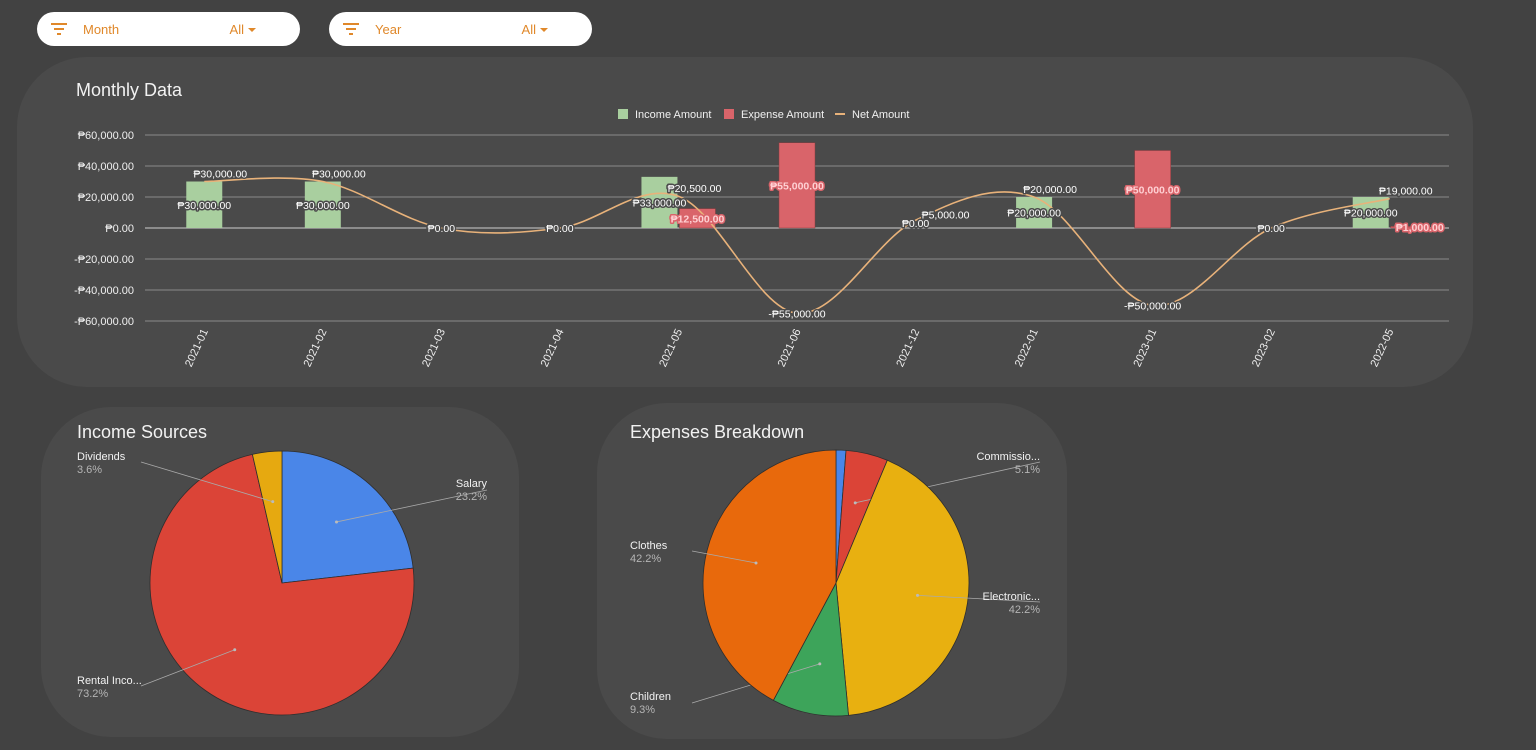  I want to click on year-filter-value: All, so click(535, 29).